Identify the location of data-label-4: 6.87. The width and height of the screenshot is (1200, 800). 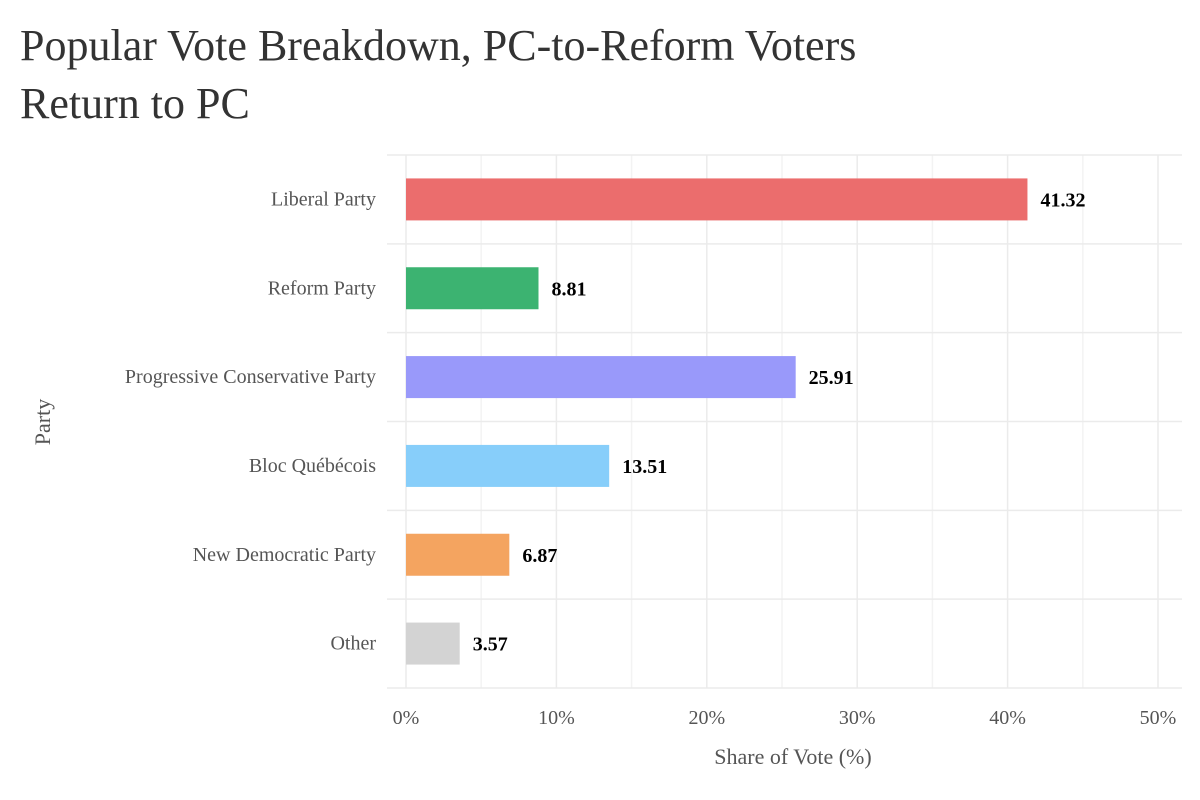
(539, 556).